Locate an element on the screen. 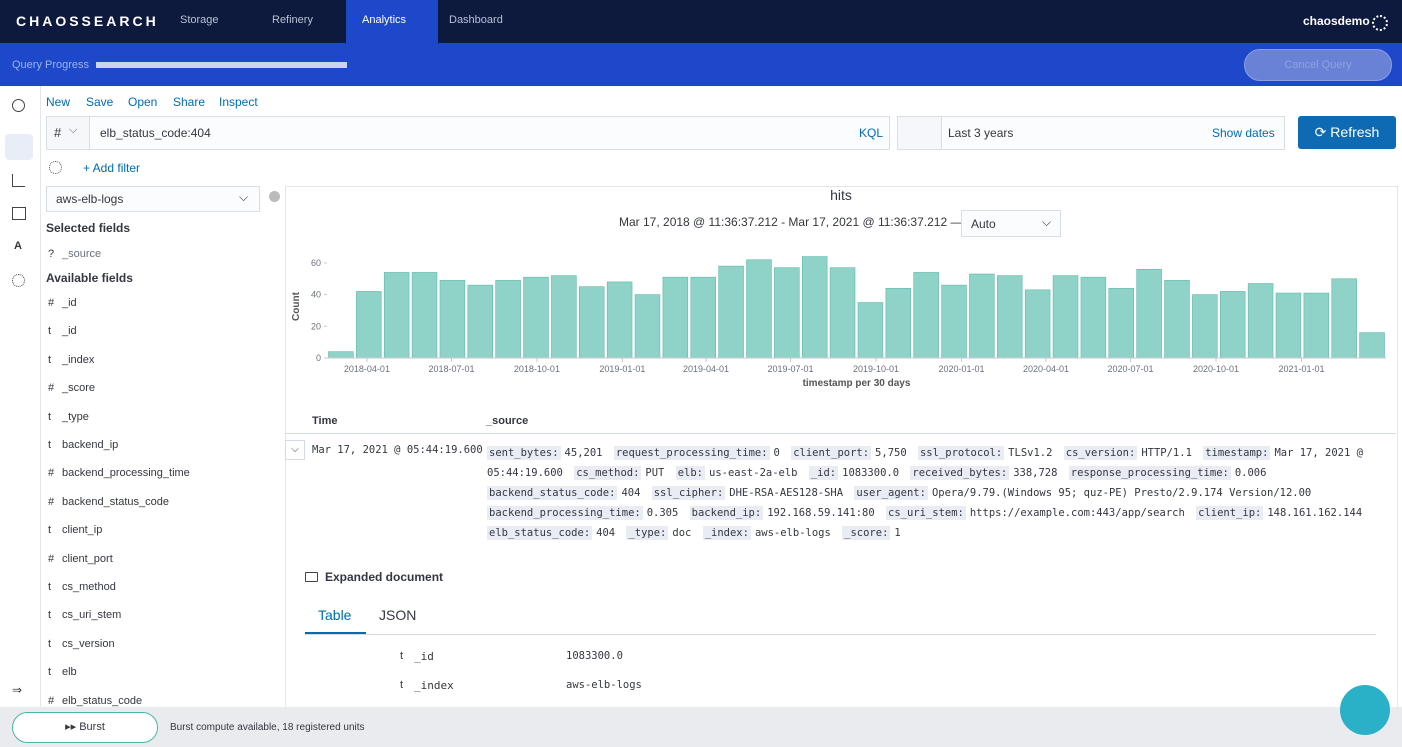  user-name: chaosdemo is located at coordinates (1336, 21).